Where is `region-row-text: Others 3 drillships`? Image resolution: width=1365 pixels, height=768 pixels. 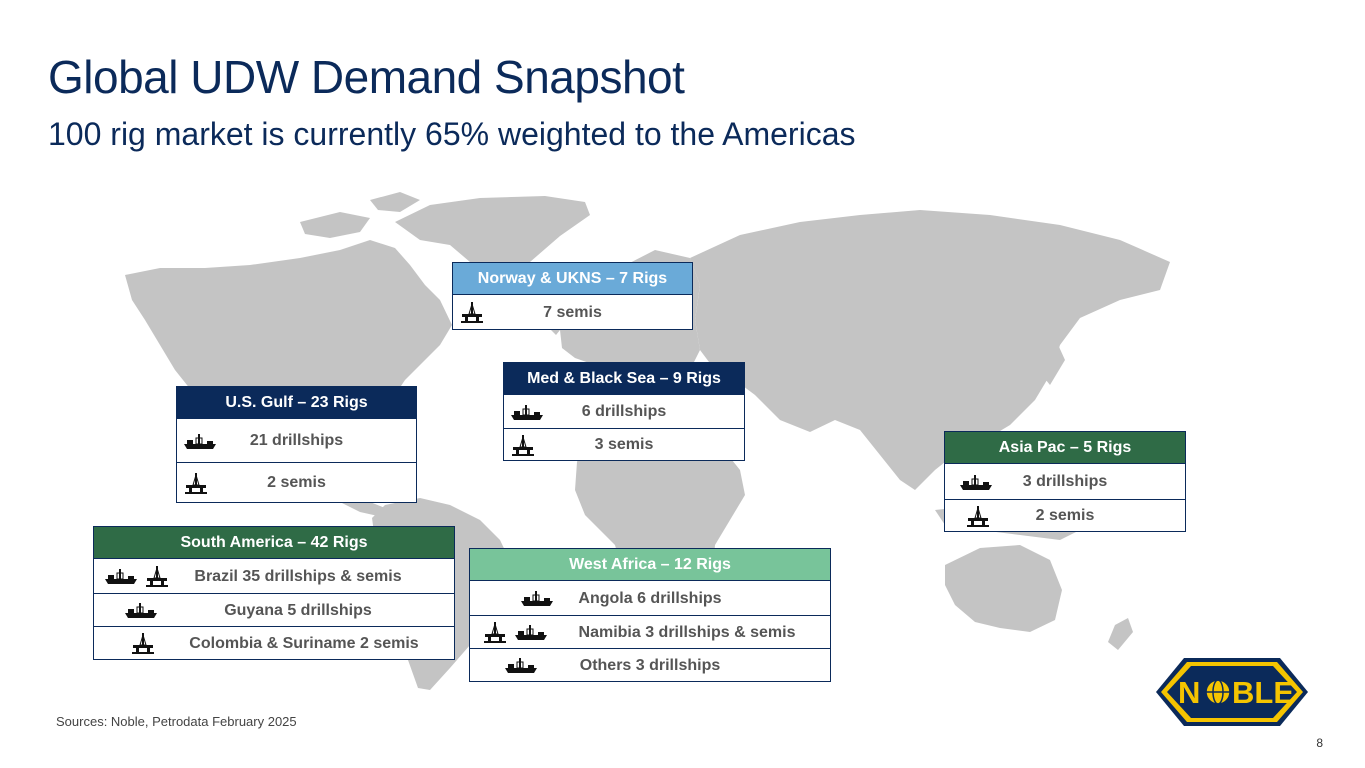
region-row-text: Others 3 drillships is located at coordinates (650, 665).